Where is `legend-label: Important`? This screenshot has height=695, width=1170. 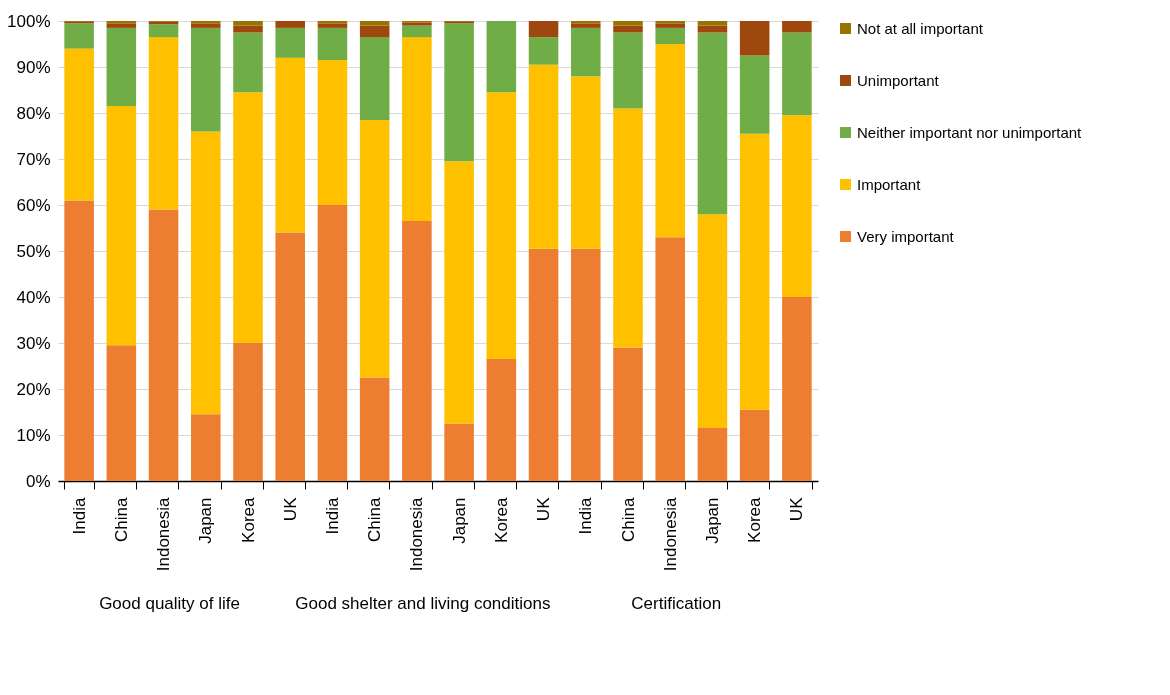 legend-label: Important is located at coordinates (889, 184).